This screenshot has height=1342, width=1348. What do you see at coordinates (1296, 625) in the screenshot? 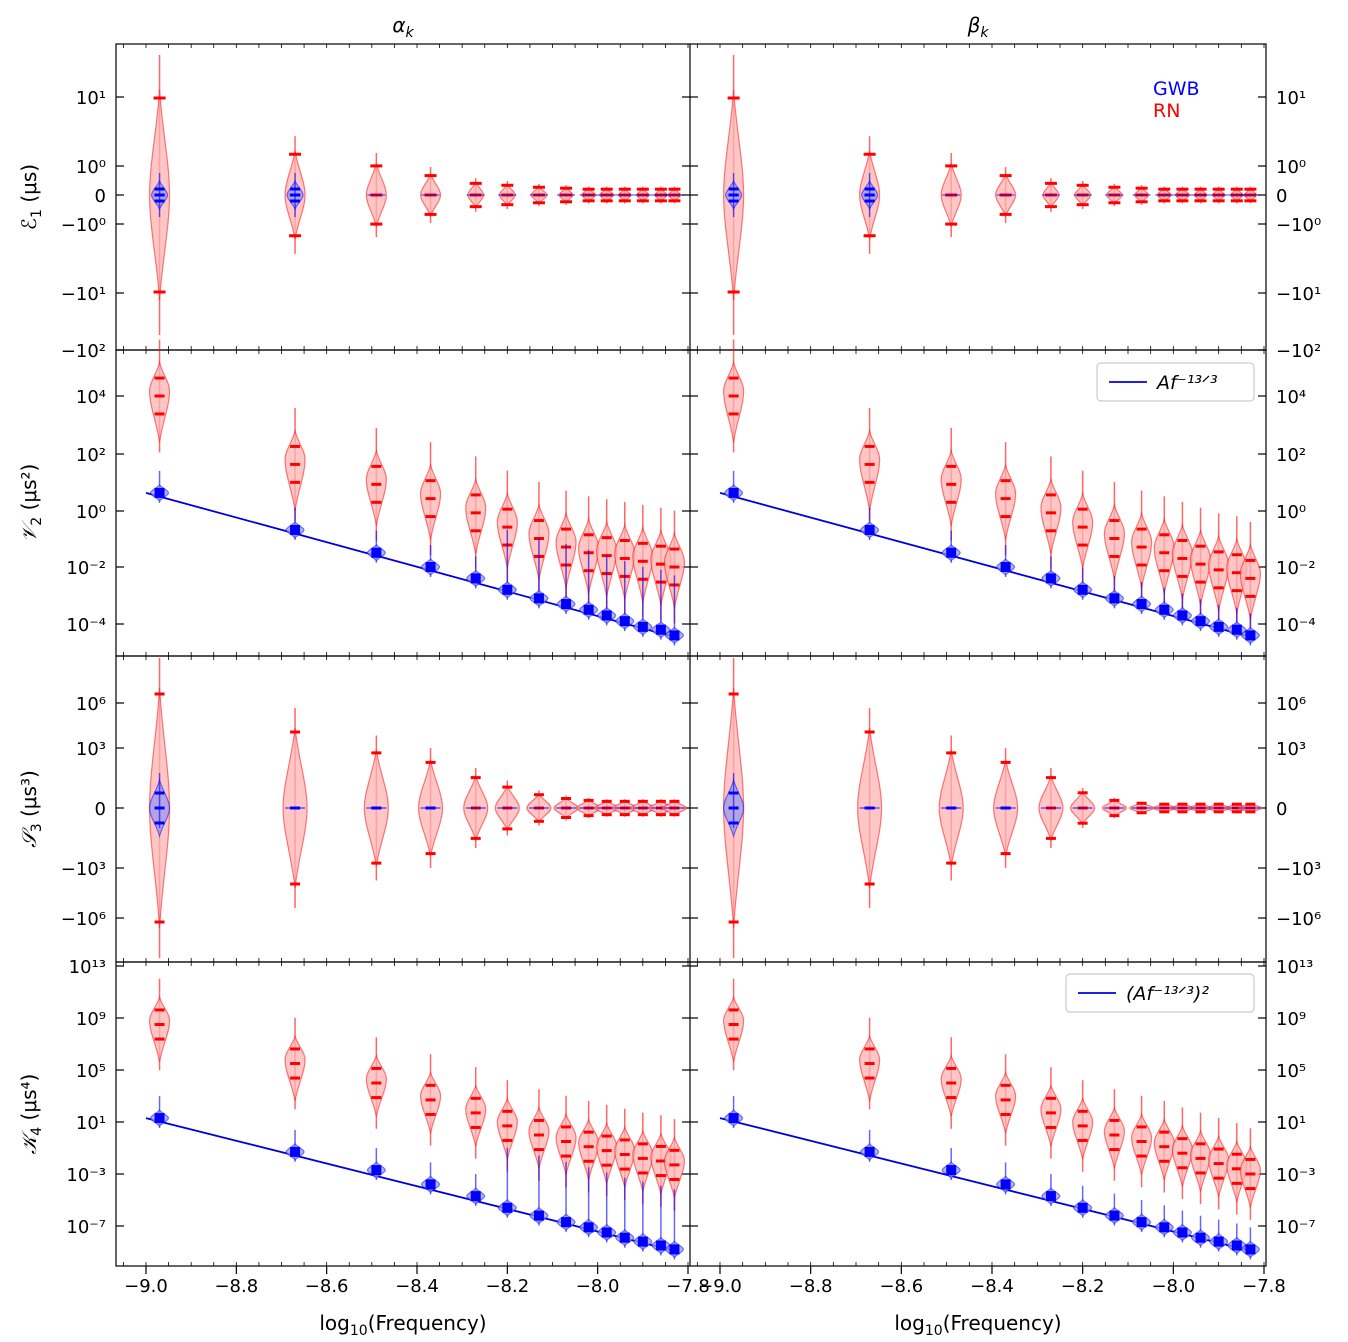
I see `y-tick-label-right: 10⁻⁴` at bounding box center [1296, 625].